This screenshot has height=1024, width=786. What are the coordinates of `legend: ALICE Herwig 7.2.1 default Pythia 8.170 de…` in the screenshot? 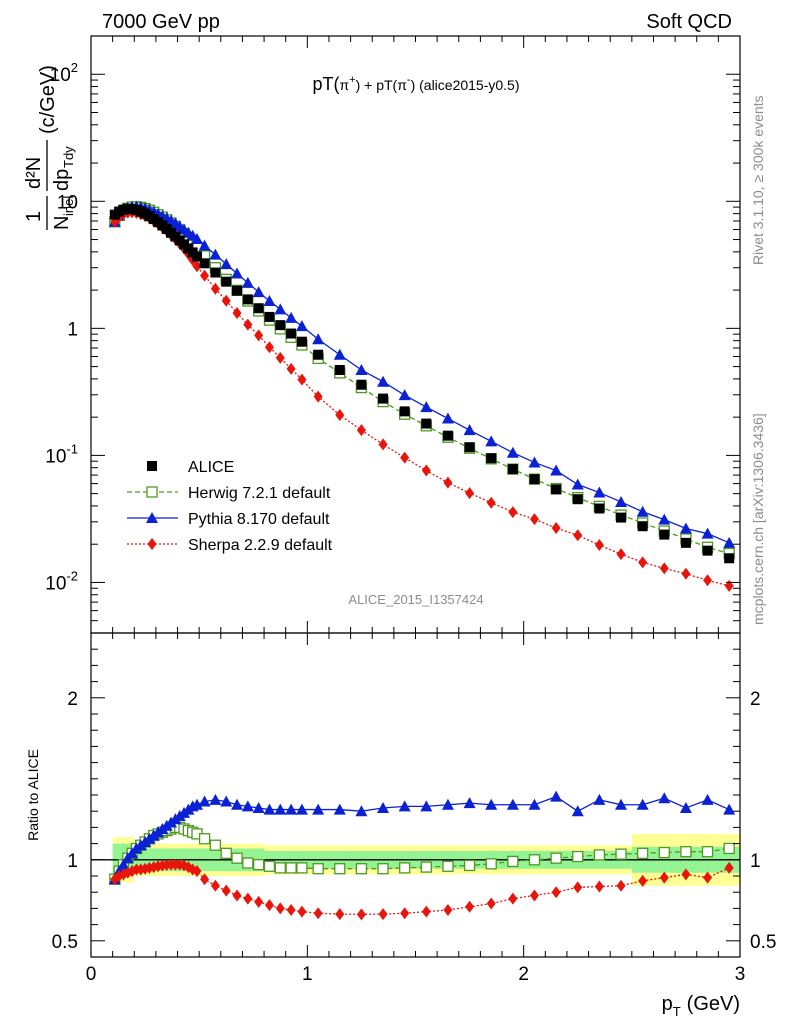 It's located at (230, 506).